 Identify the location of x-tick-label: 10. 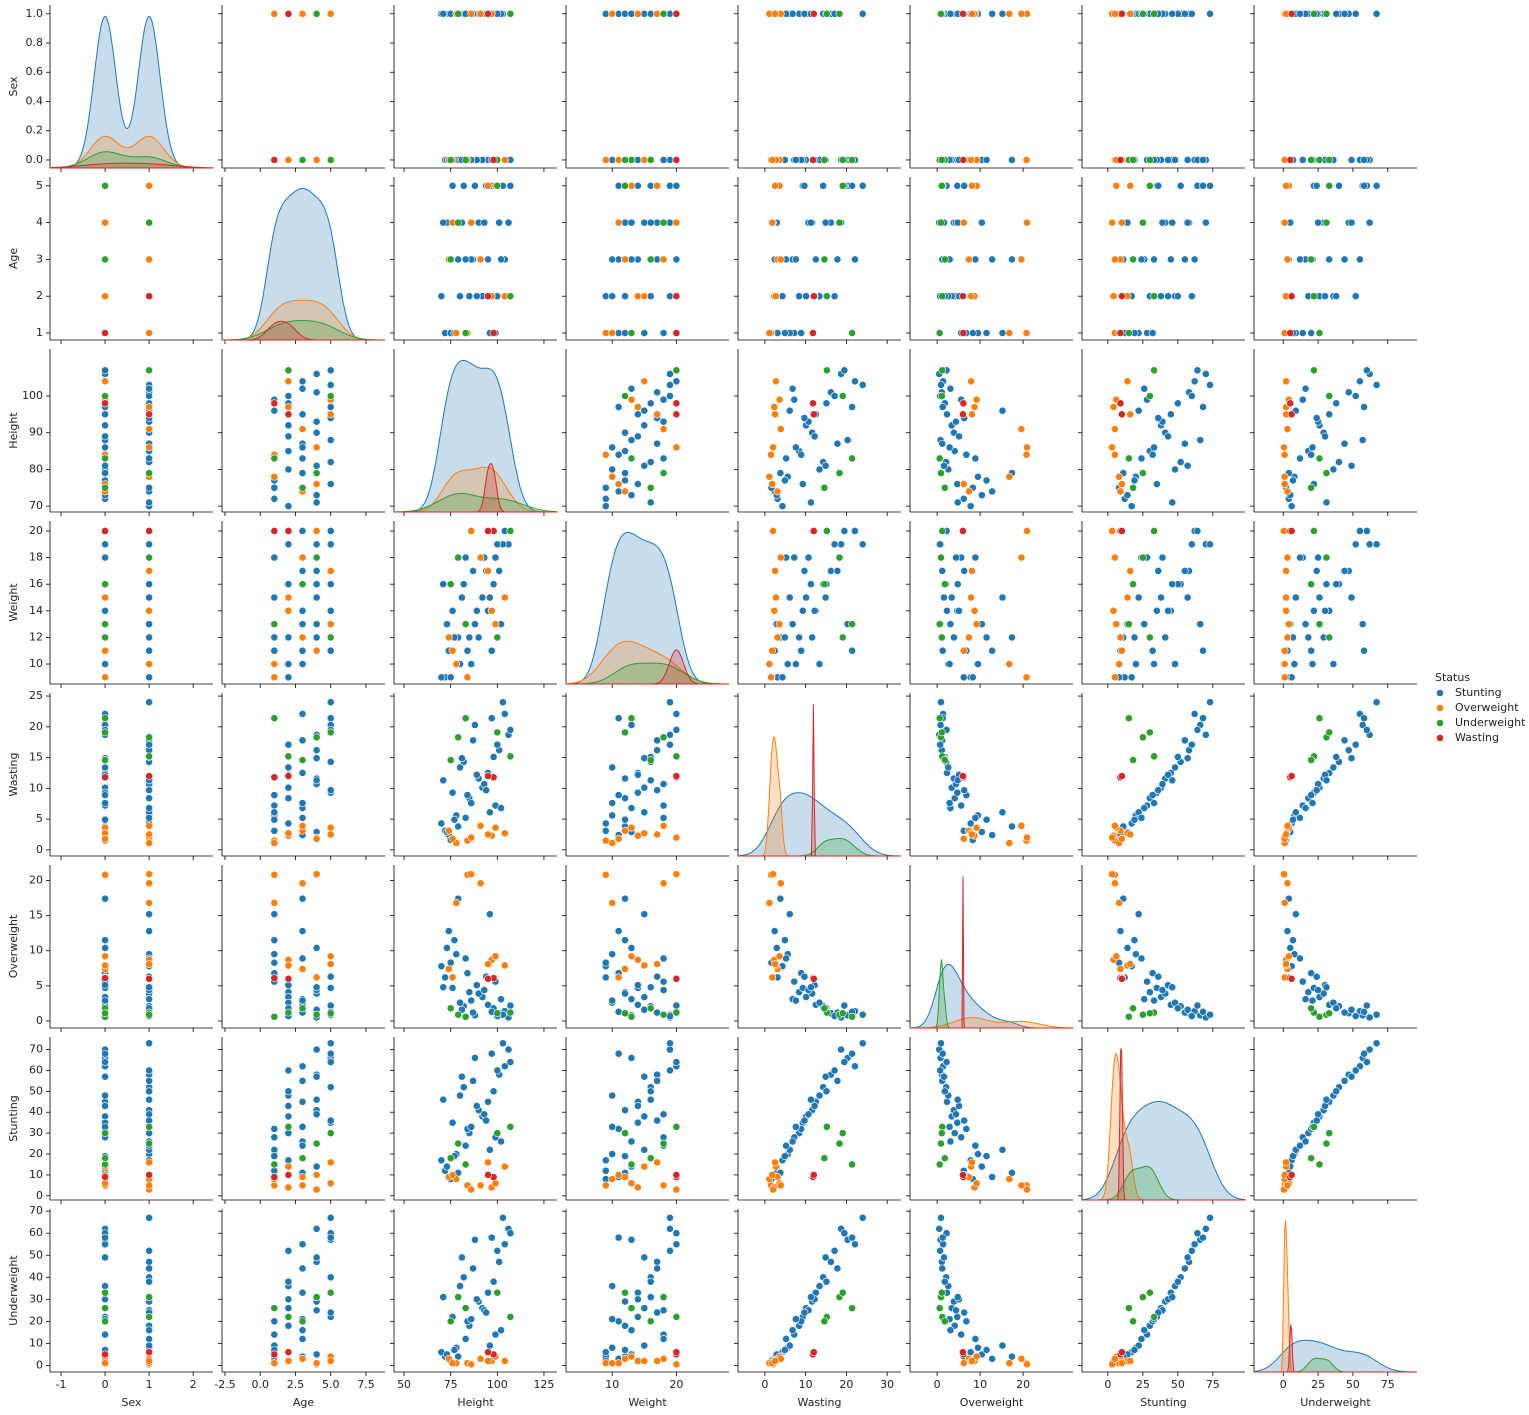
(980, 1384).